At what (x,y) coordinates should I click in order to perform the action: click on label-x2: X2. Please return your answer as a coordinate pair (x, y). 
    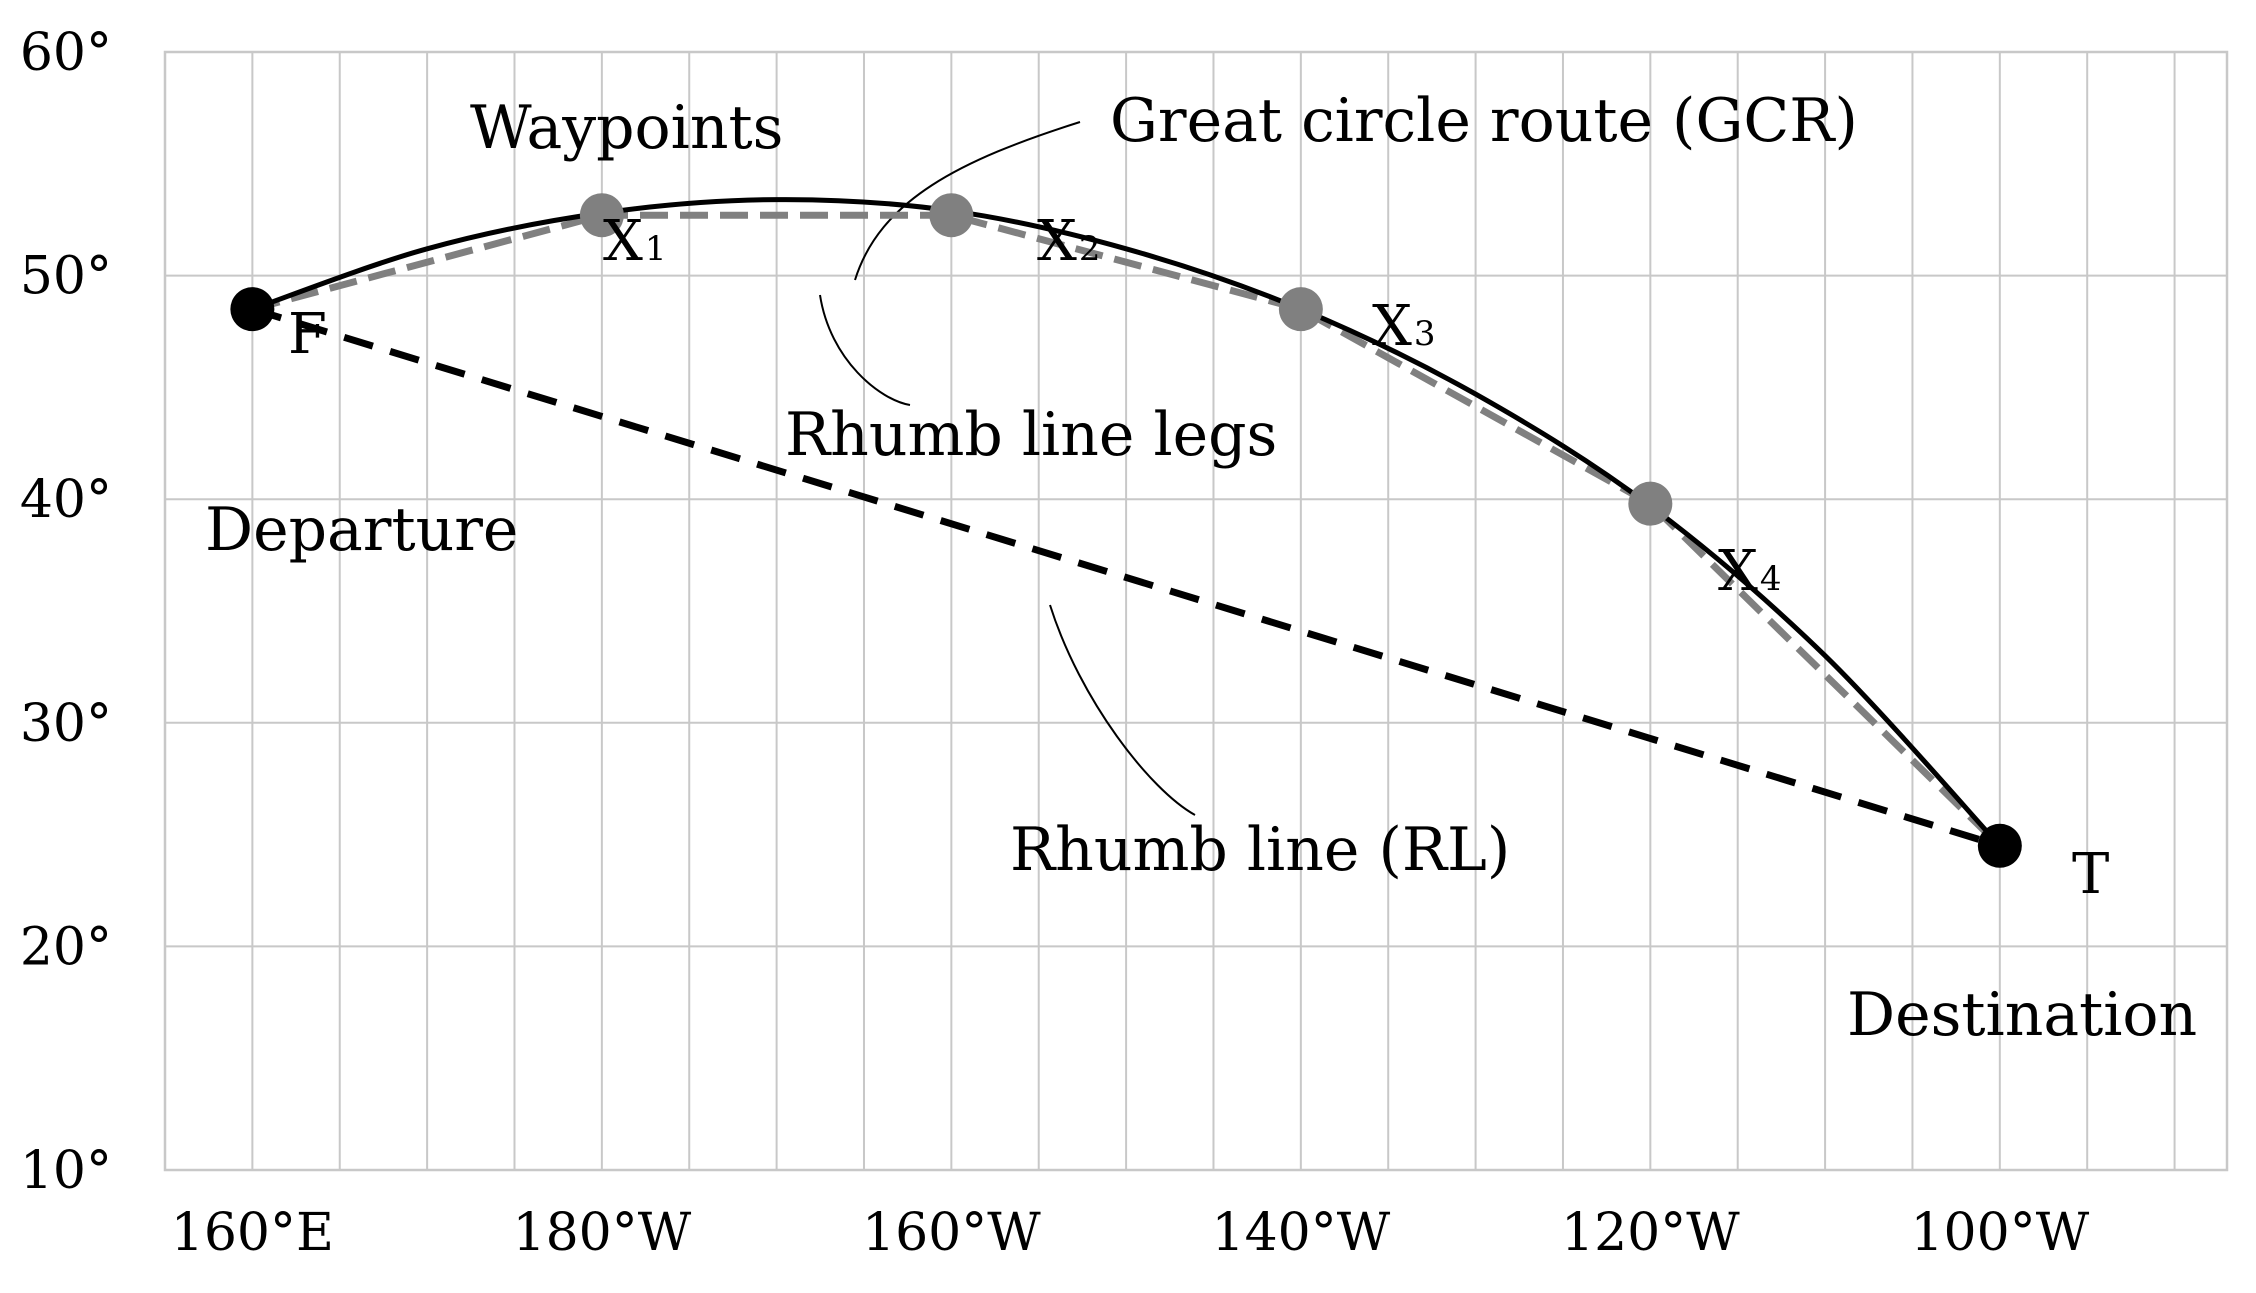
    Looking at the image, I should click on (1069, 241).